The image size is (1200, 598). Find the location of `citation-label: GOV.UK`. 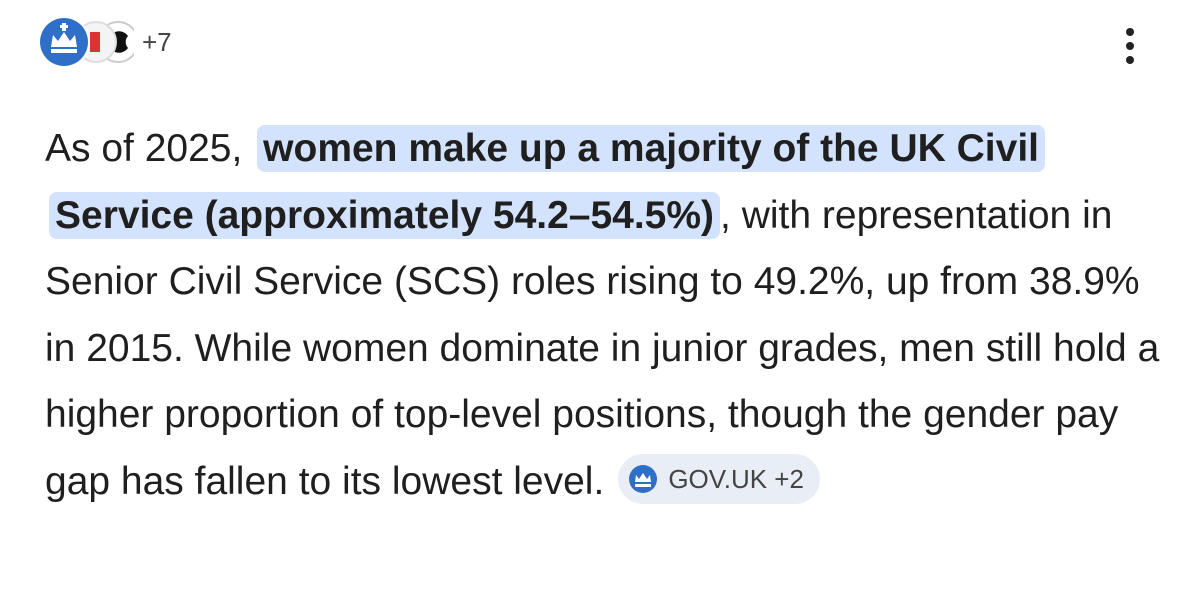

citation-label: GOV.UK is located at coordinates (718, 478).